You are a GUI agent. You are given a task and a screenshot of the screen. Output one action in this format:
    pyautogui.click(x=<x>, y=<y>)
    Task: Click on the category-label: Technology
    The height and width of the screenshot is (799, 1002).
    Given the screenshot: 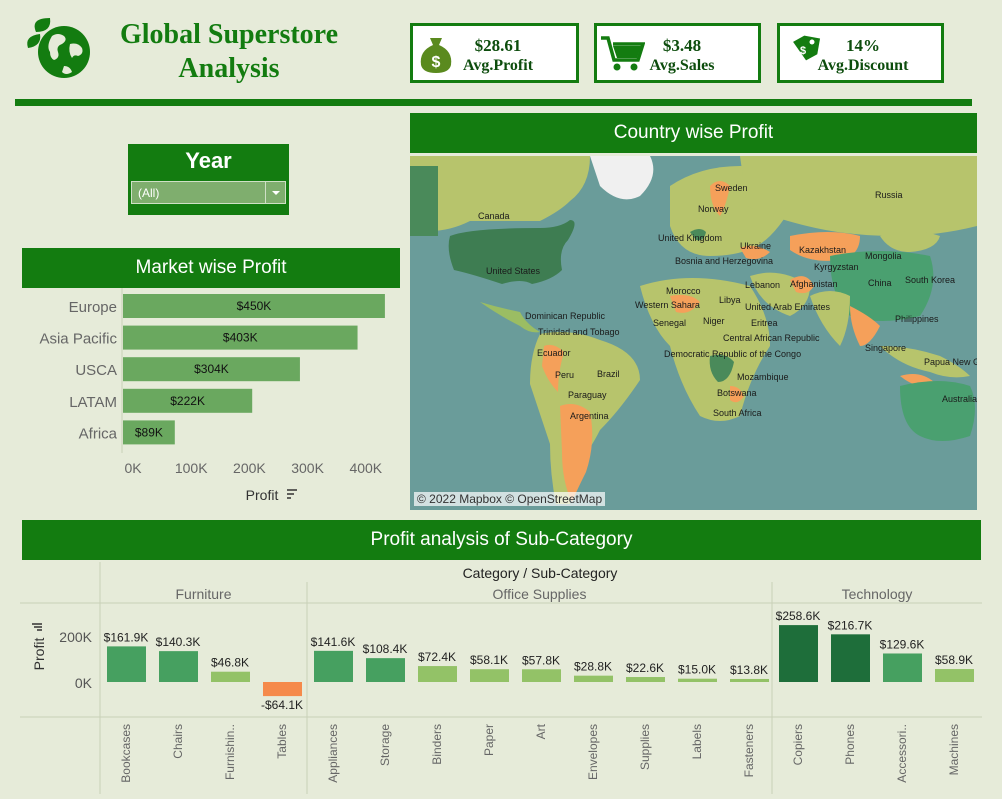 What is the action you would take?
    pyautogui.click(x=877, y=594)
    